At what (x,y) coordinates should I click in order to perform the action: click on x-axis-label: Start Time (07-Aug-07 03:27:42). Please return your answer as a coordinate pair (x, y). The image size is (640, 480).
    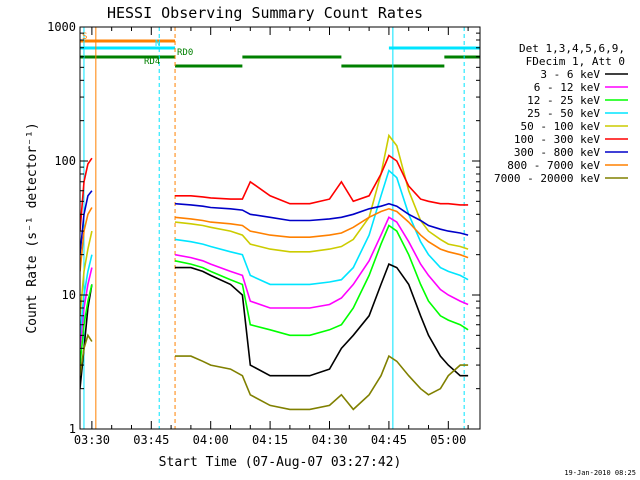
    Looking at the image, I should click on (280, 462).